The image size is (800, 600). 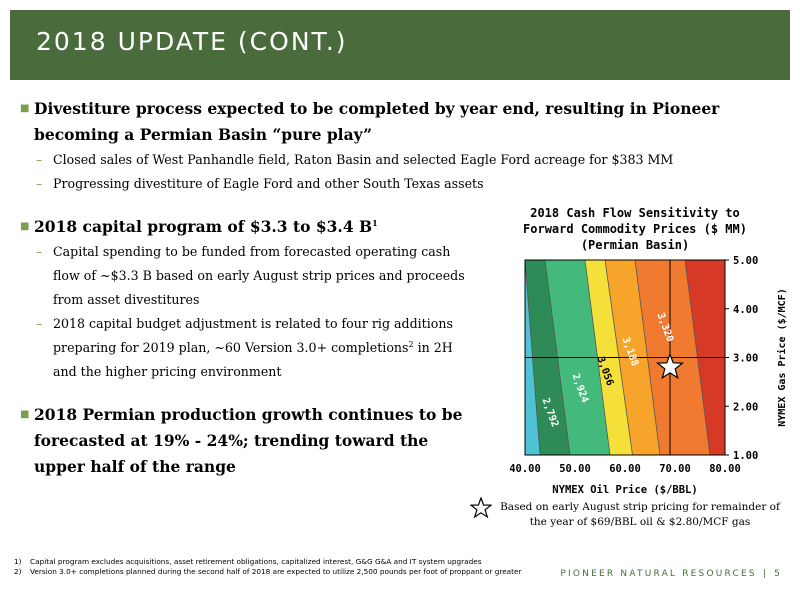 What do you see at coordinates (625, 357) in the screenshot?
I see `plot-area` at bounding box center [625, 357].